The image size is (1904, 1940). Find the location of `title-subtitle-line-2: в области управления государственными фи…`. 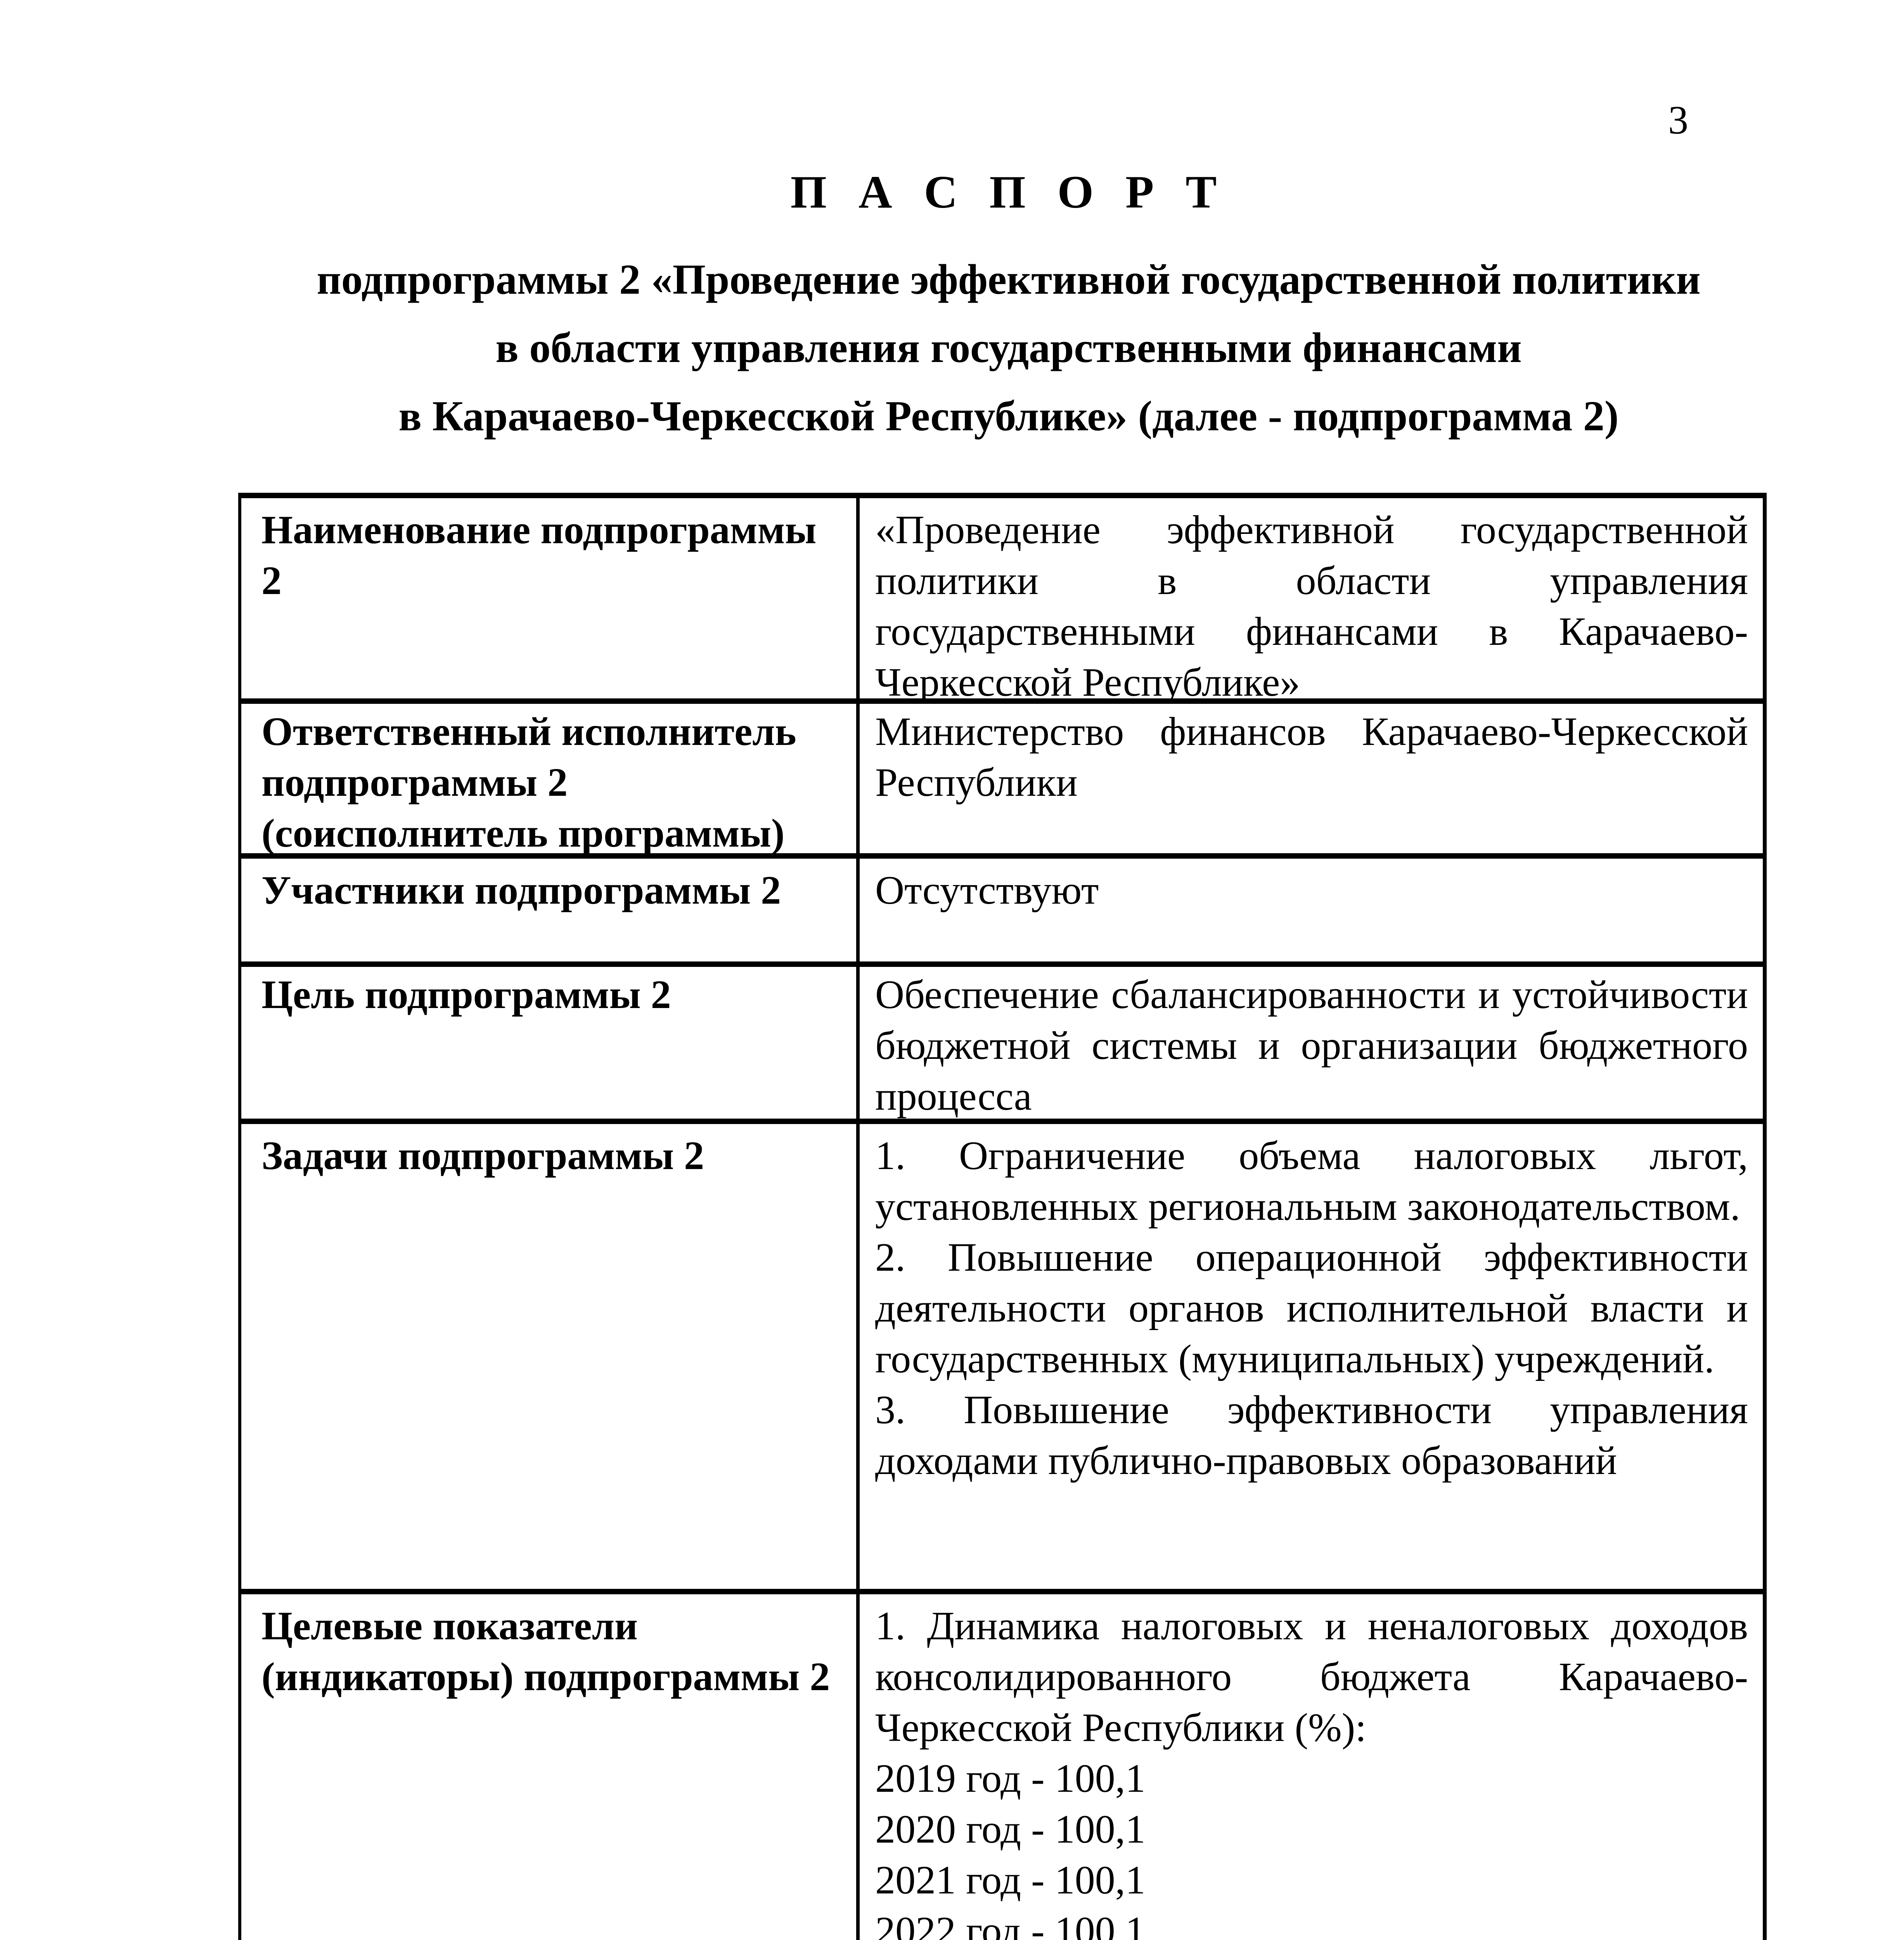

title-subtitle-line-2: в области управления государственными фи… is located at coordinates (1008, 348).